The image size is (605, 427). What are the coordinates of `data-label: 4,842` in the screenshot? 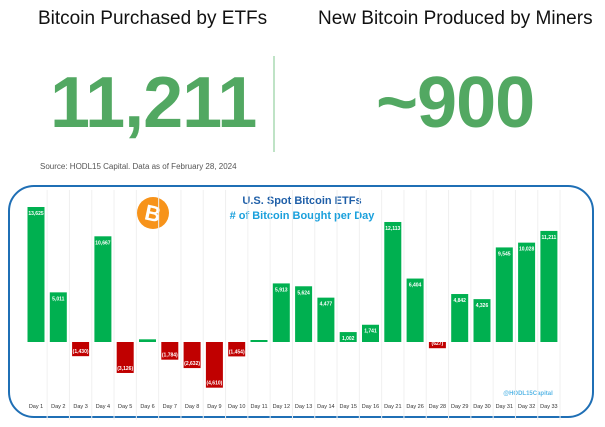 It's located at (459, 301).